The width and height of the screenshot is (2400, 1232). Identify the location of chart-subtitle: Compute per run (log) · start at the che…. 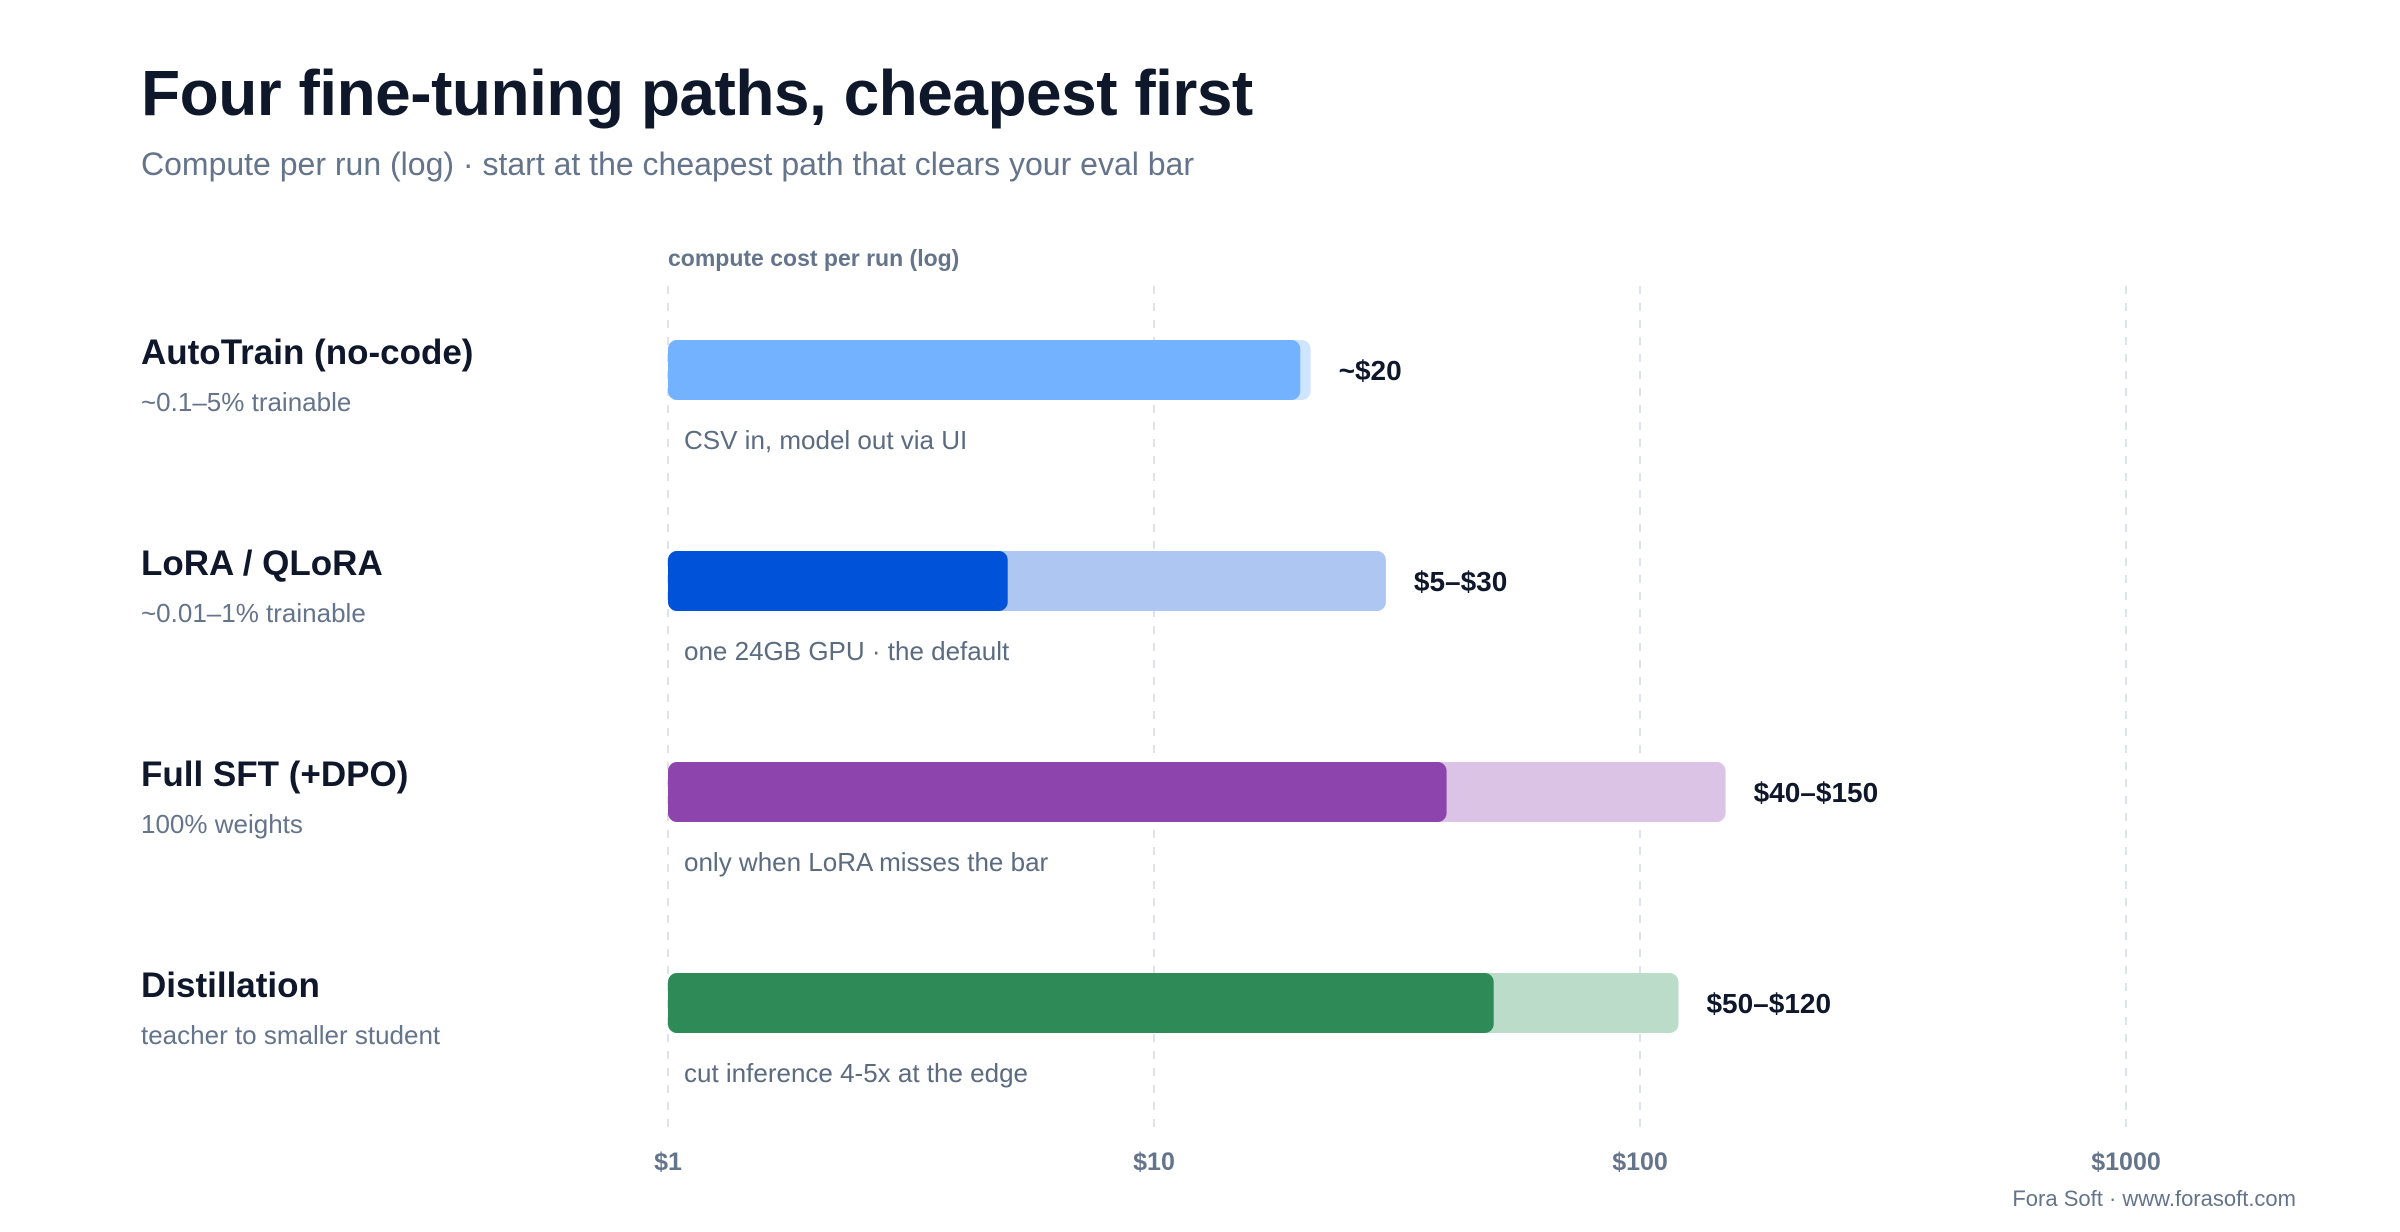
(667, 164).